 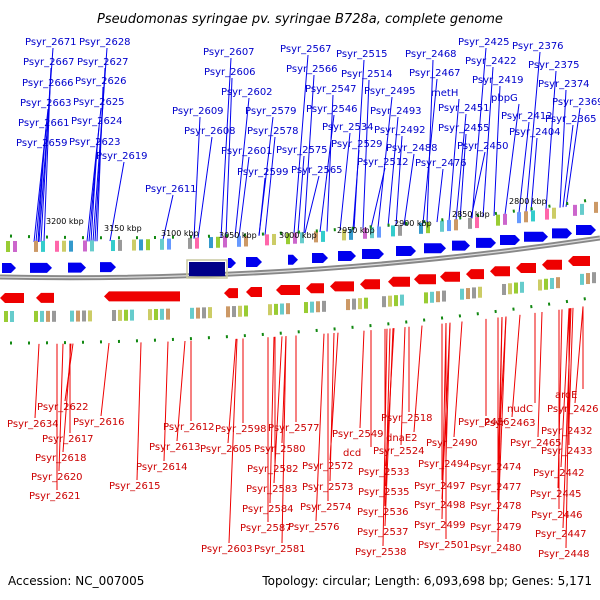 I want to click on gene-label: Psyr_2479, so click(x=496, y=527).